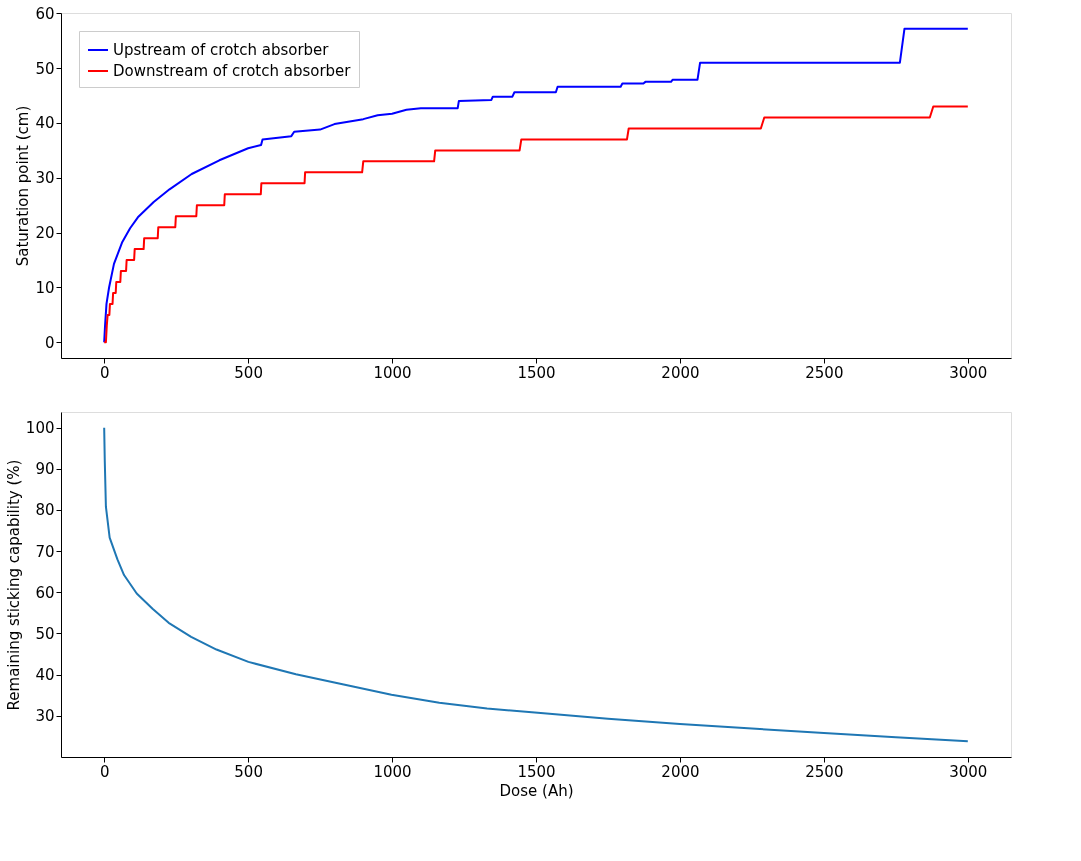 The width and height of the screenshot is (1081, 861). What do you see at coordinates (221, 50) in the screenshot?
I see `legend-label: Upstream of crotch absorber` at bounding box center [221, 50].